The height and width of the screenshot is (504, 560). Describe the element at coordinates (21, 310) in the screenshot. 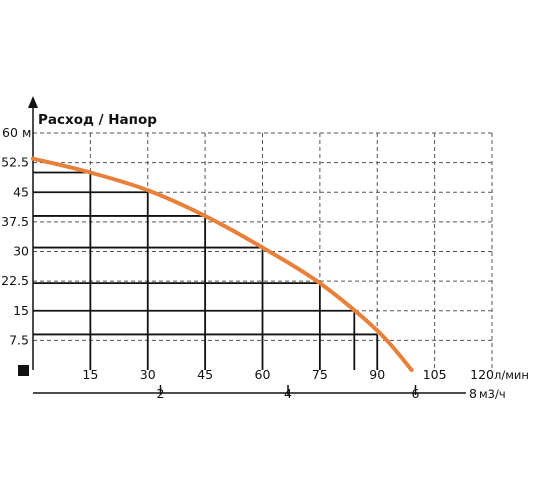

I see `y-tick-label: 15` at that location.